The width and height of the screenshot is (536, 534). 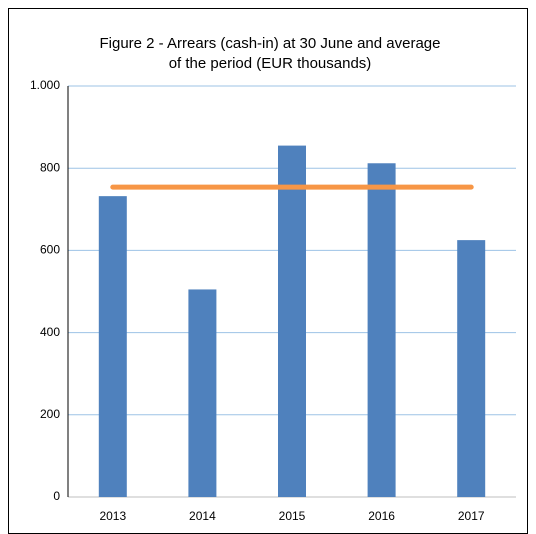 What do you see at coordinates (50, 332) in the screenshot?
I see `y-tick-label: 400` at bounding box center [50, 332].